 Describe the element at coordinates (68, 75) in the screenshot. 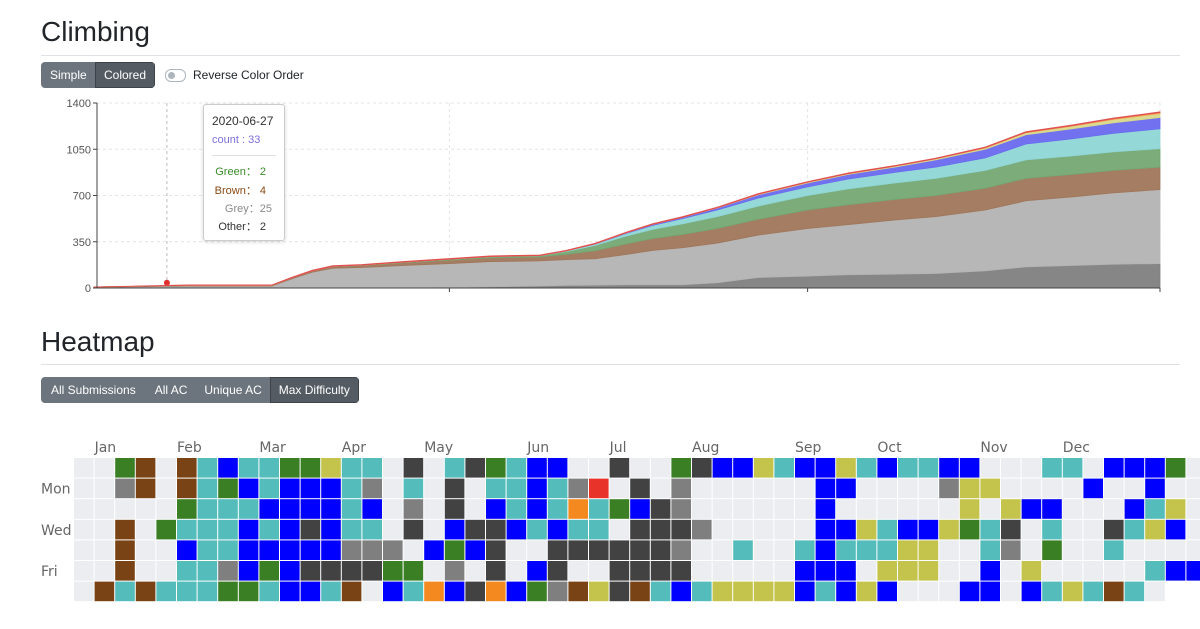

I see `simple-button: Simple` at that location.